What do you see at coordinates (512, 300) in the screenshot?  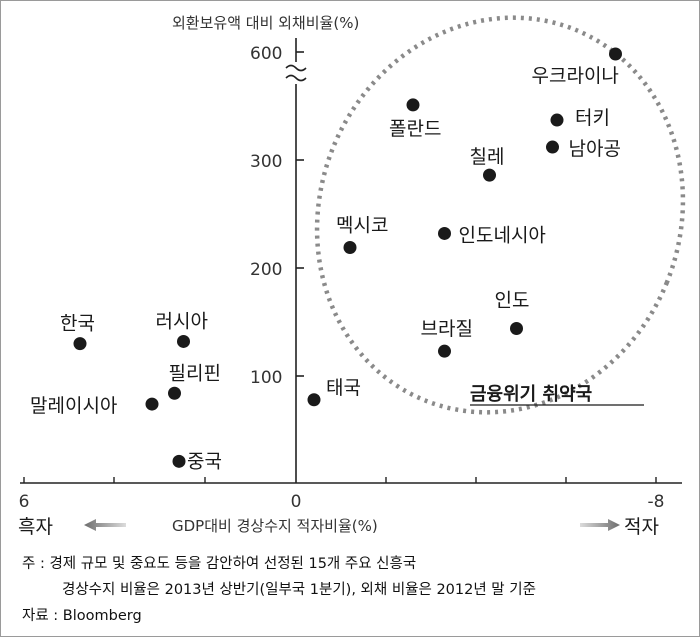 I see `point-label-7: 인도` at bounding box center [512, 300].